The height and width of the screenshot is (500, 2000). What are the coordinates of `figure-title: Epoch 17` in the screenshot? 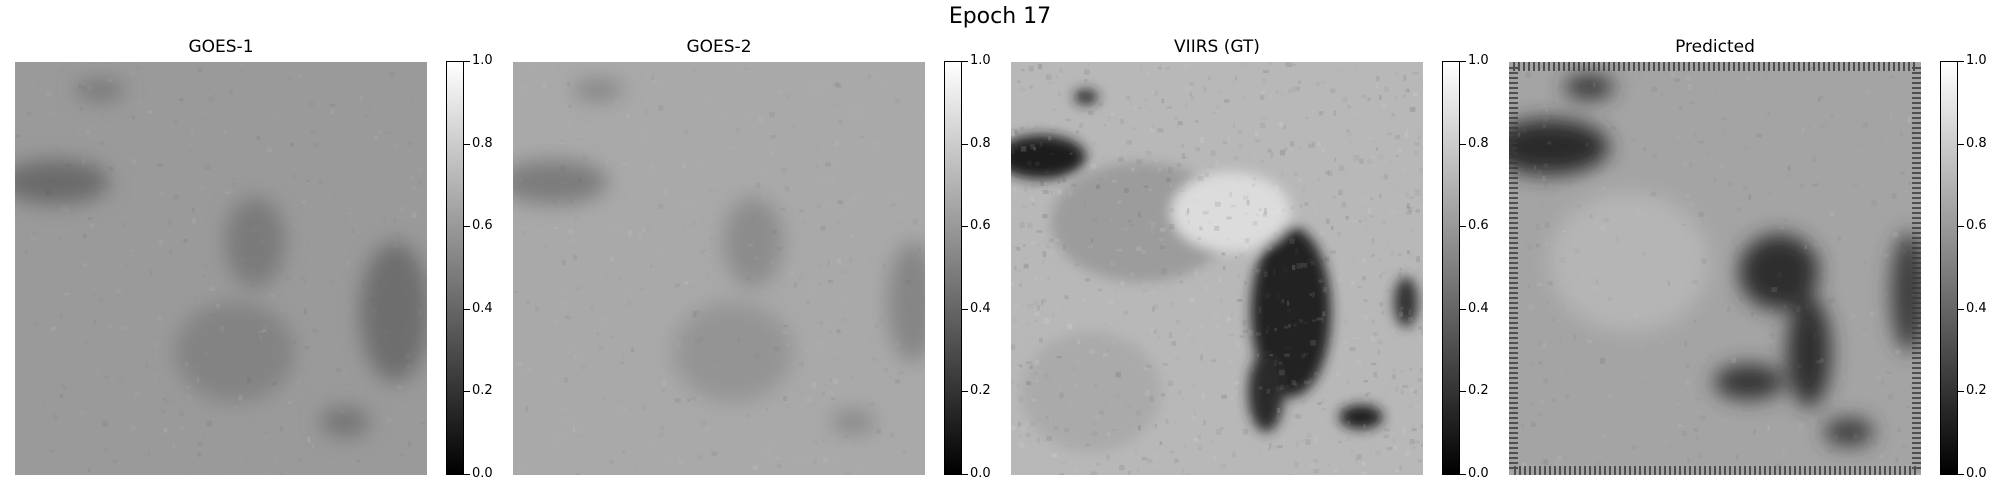 It's located at (1000, 16).